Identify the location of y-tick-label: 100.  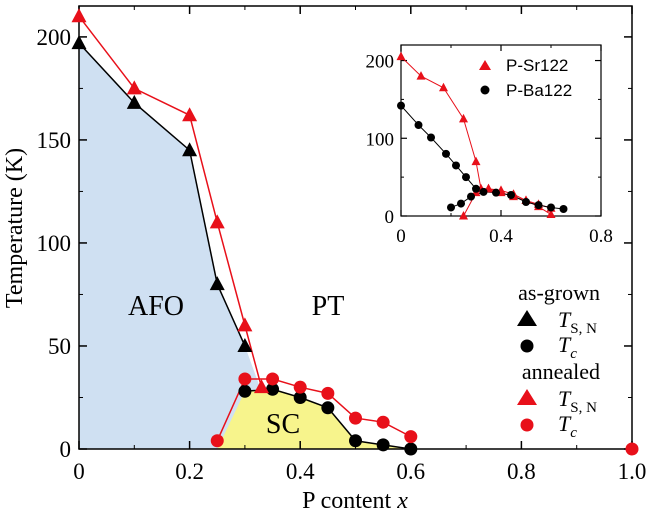
(54, 243).